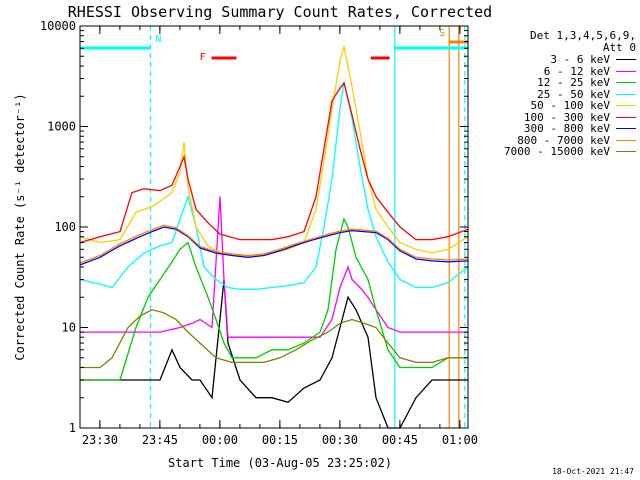  I want to click on legend-entry-2: 12 - 25 keV, so click(558, 83).